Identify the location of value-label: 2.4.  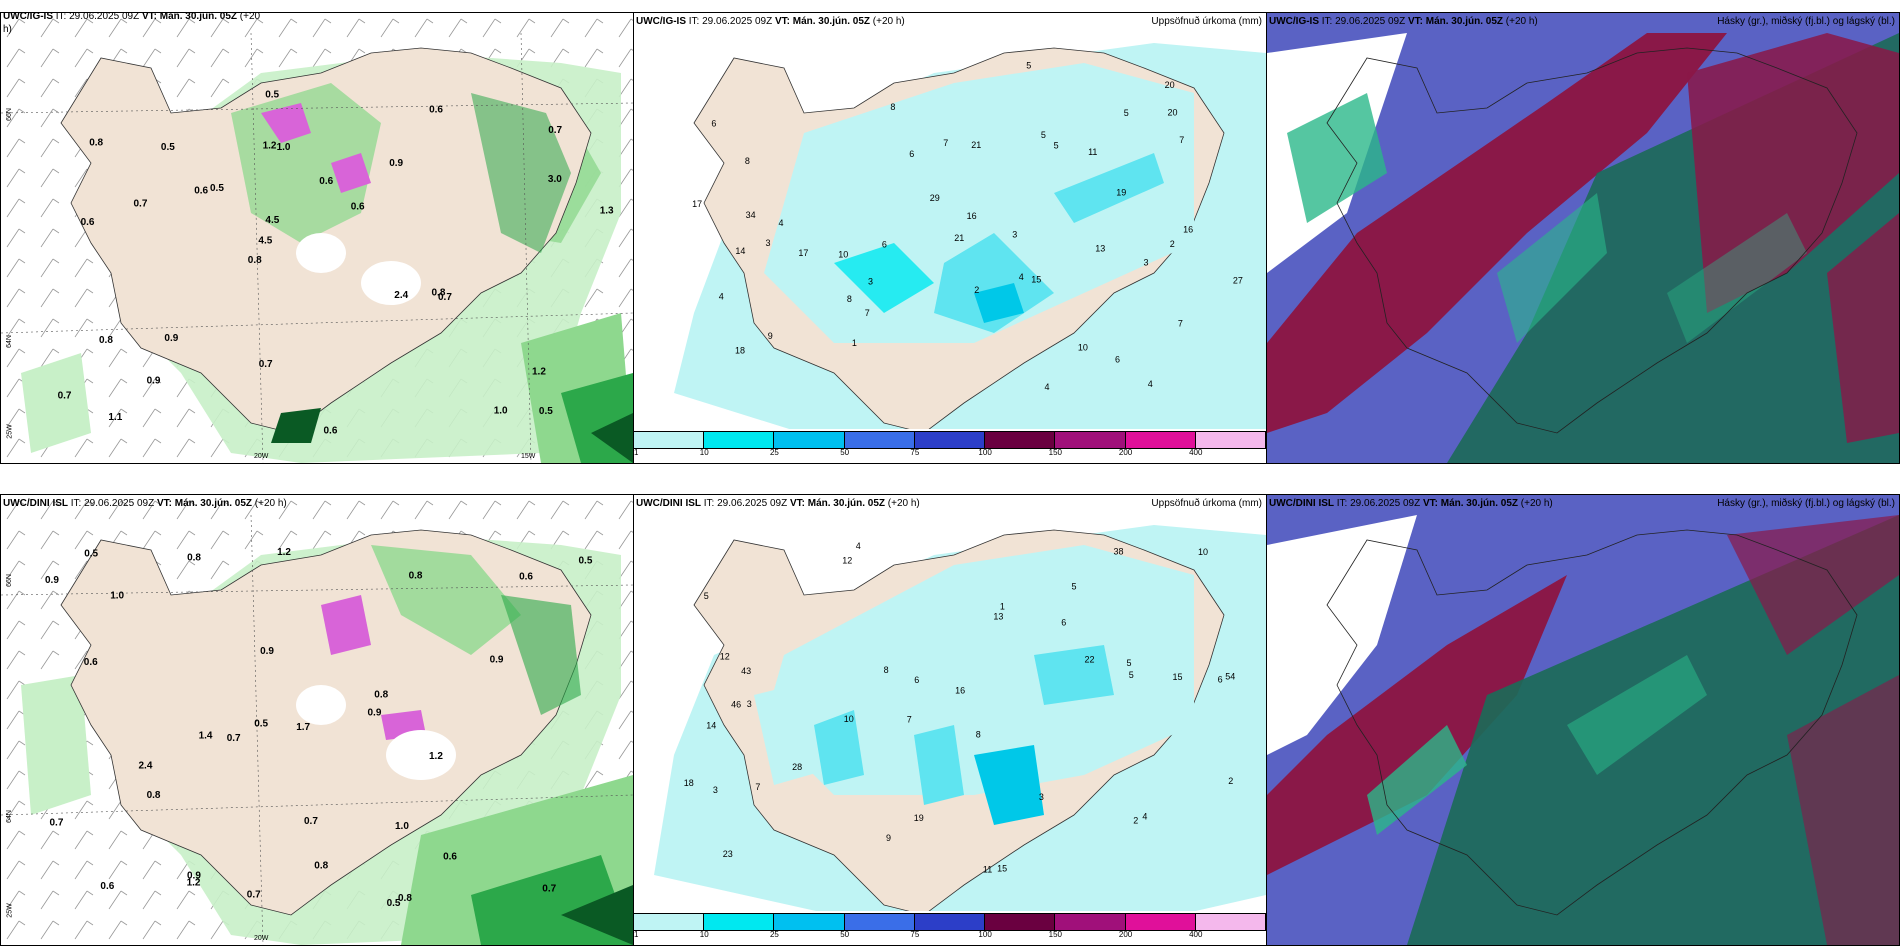
(146, 766).